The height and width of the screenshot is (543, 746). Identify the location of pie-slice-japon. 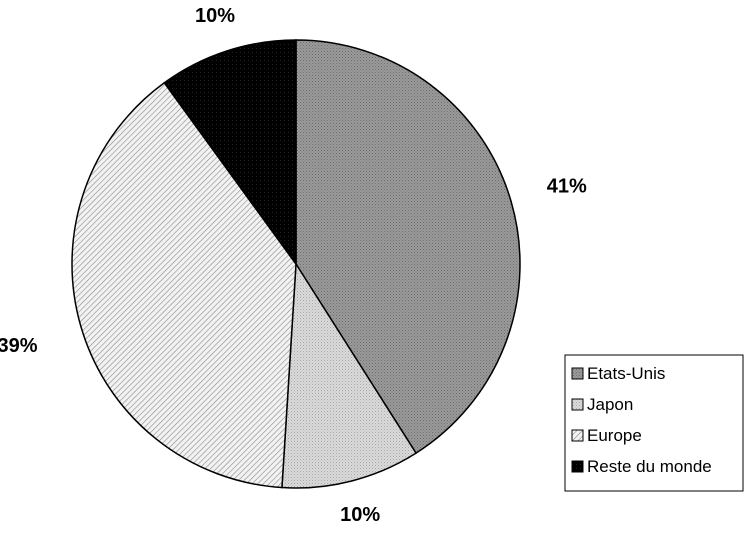
(349, 375).